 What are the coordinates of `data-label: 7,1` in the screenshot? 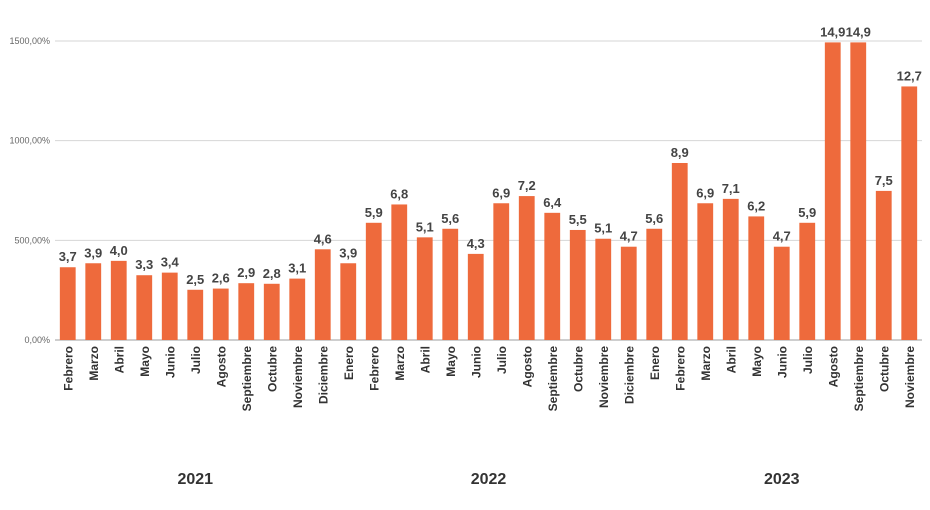 It's located at (731, 188).